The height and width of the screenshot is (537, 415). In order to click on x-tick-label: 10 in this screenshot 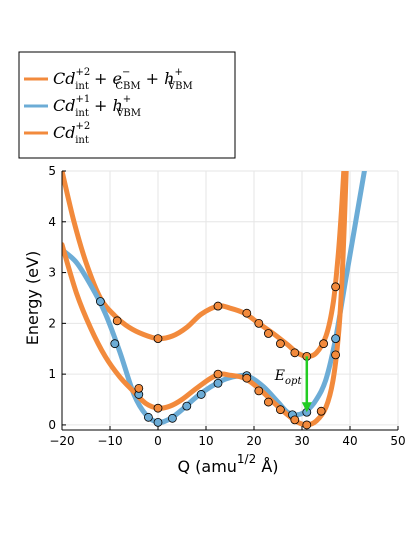, I will do `click(205, 441)`.